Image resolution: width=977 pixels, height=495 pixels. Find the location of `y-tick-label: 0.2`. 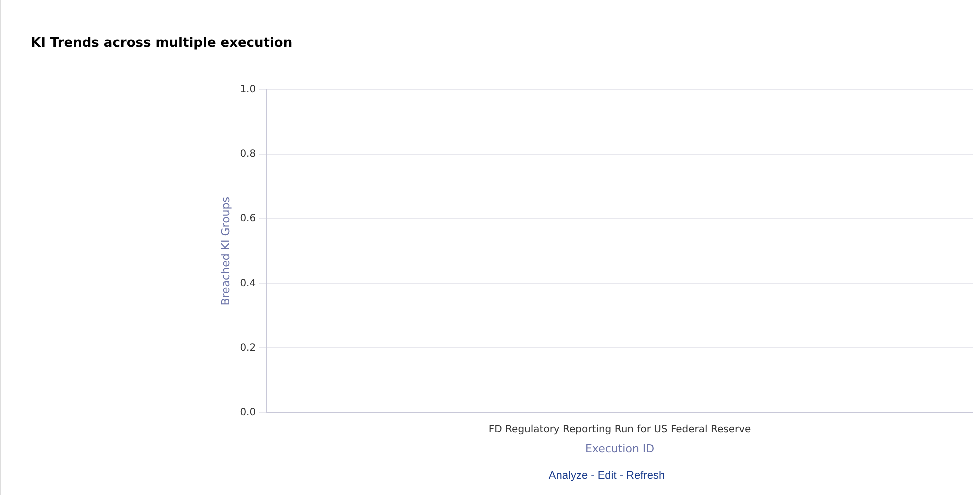

y-tick-label: 0.2 is located at coordinates (248, 348).